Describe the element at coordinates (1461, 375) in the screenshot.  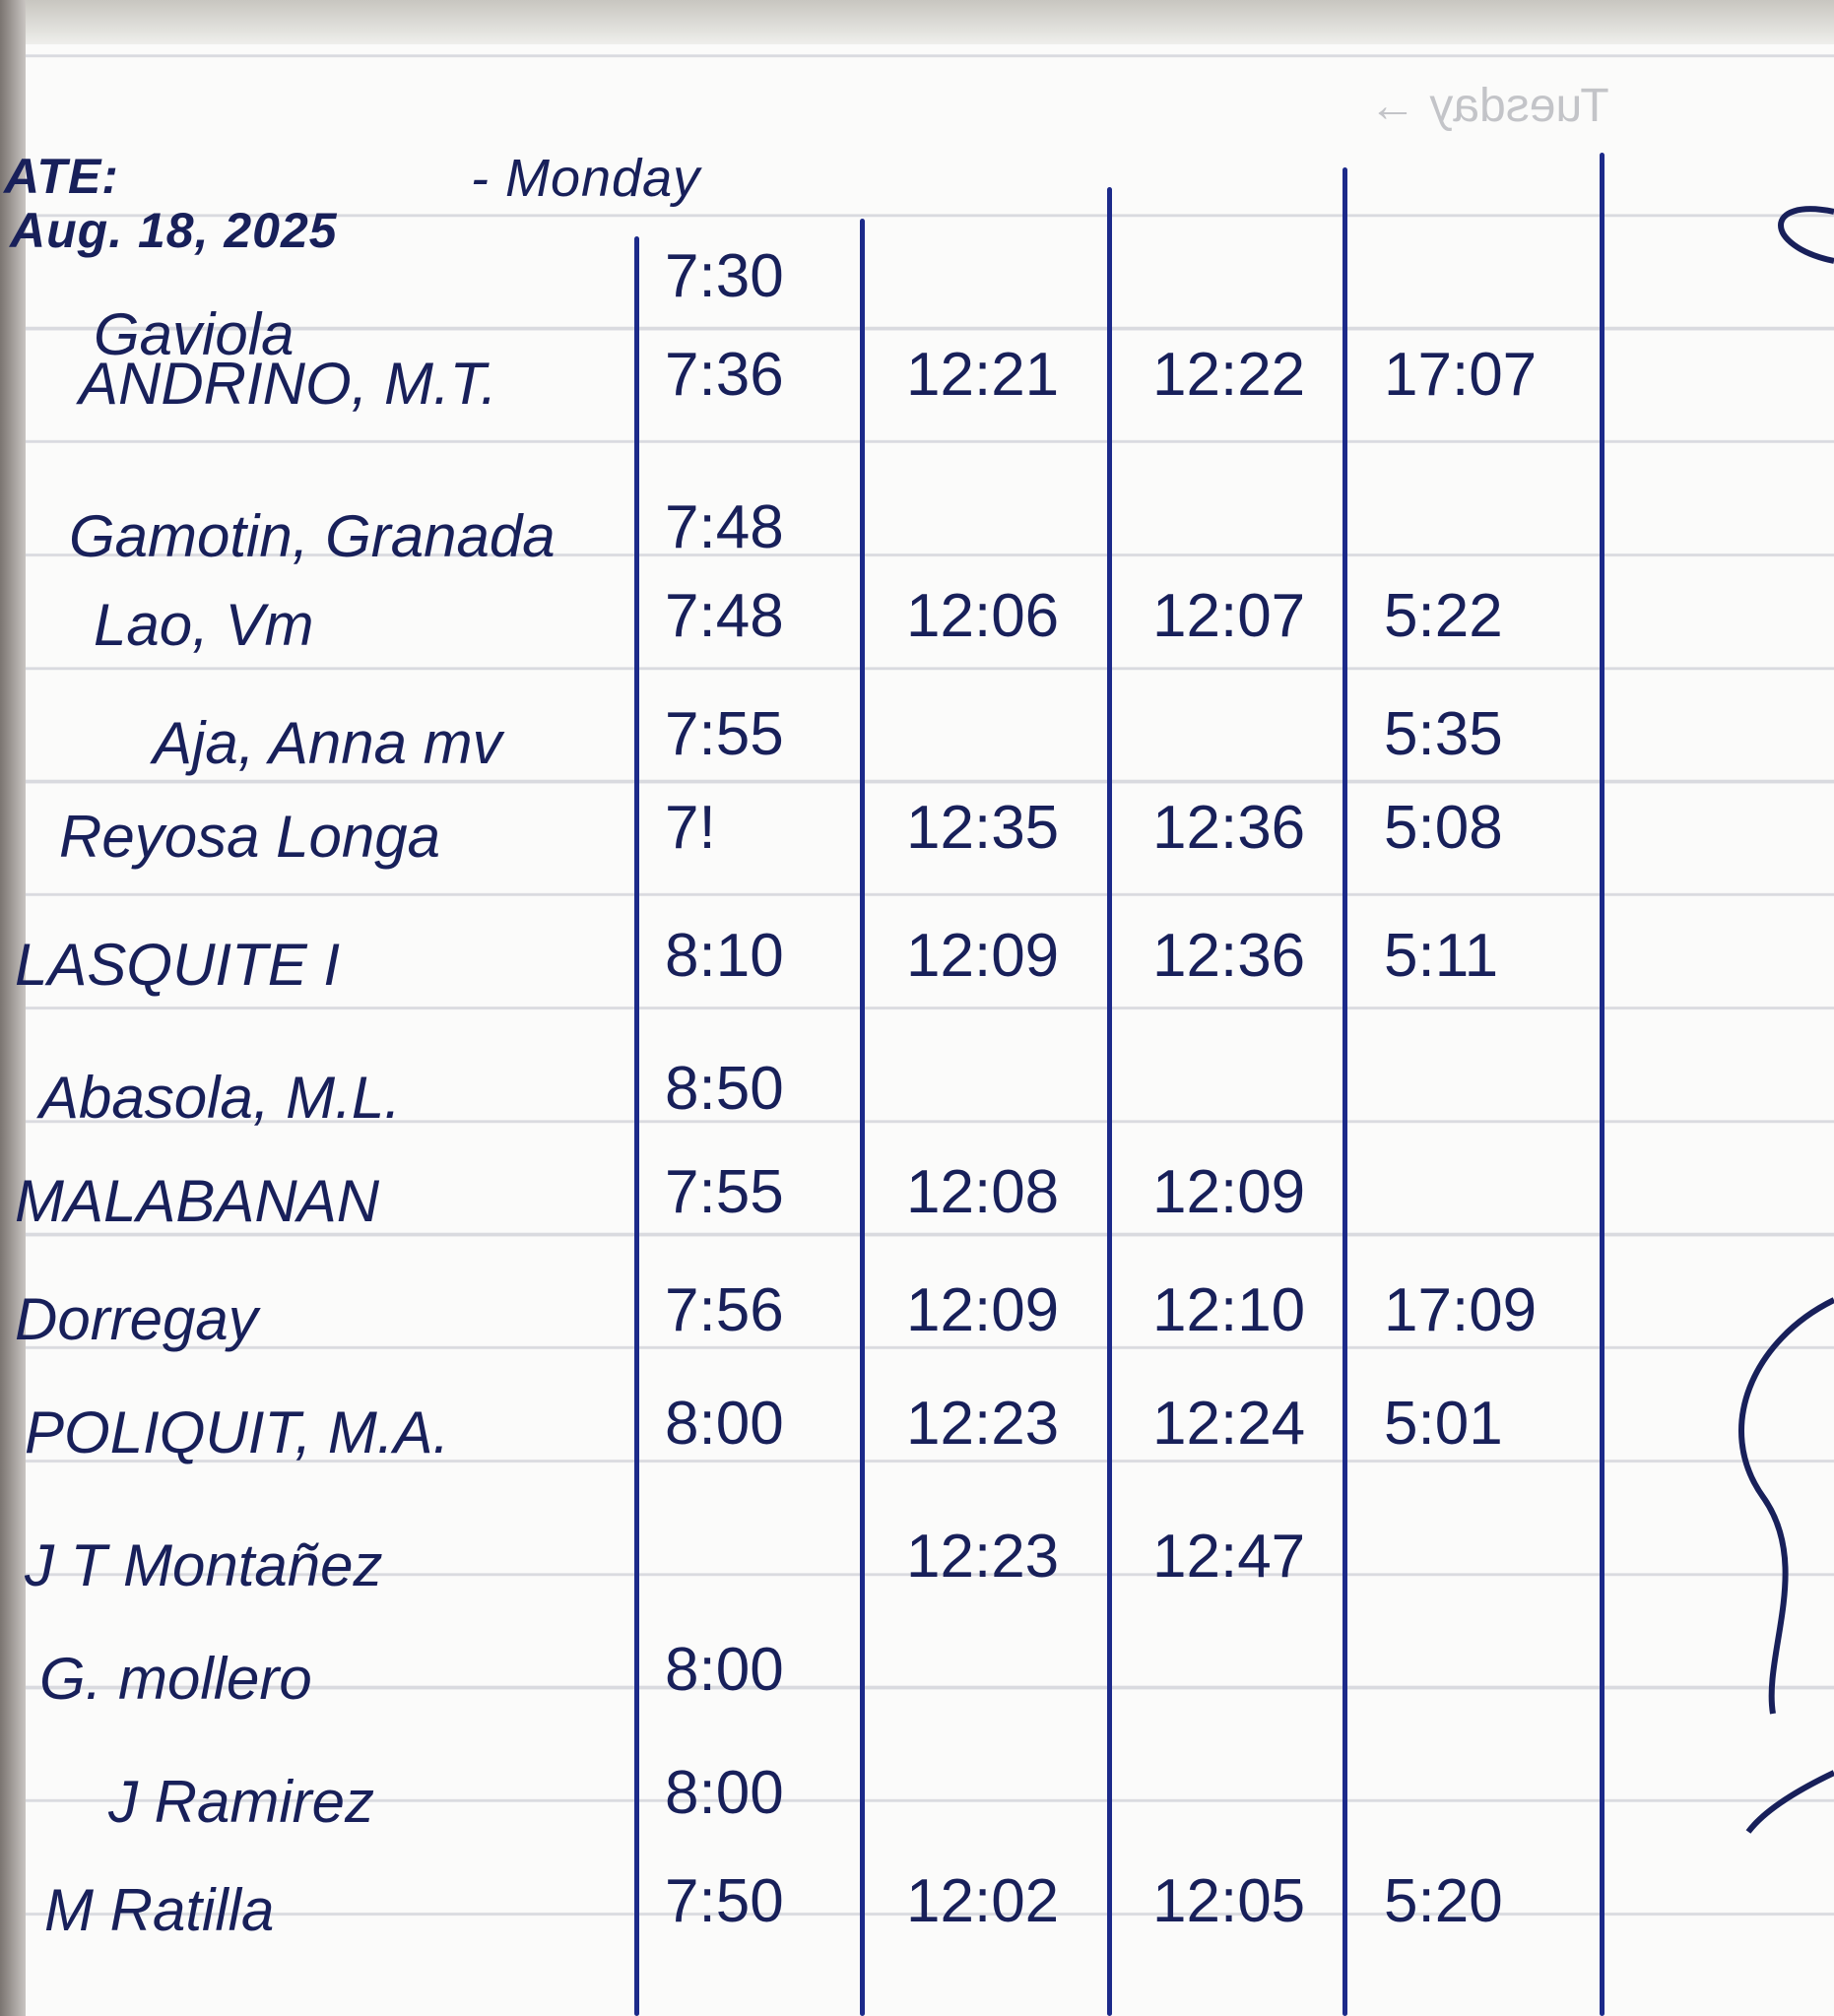
I see `time-out-pm: 17:07` at that location.